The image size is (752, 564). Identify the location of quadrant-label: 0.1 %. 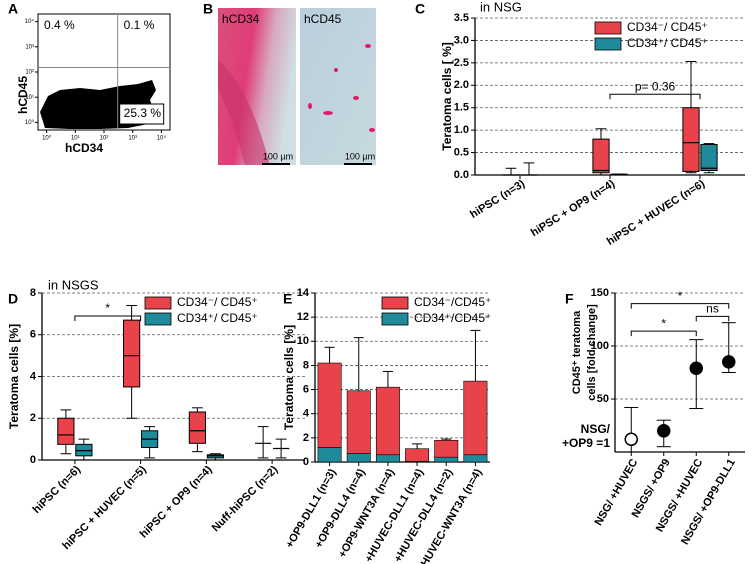
(139, 25).